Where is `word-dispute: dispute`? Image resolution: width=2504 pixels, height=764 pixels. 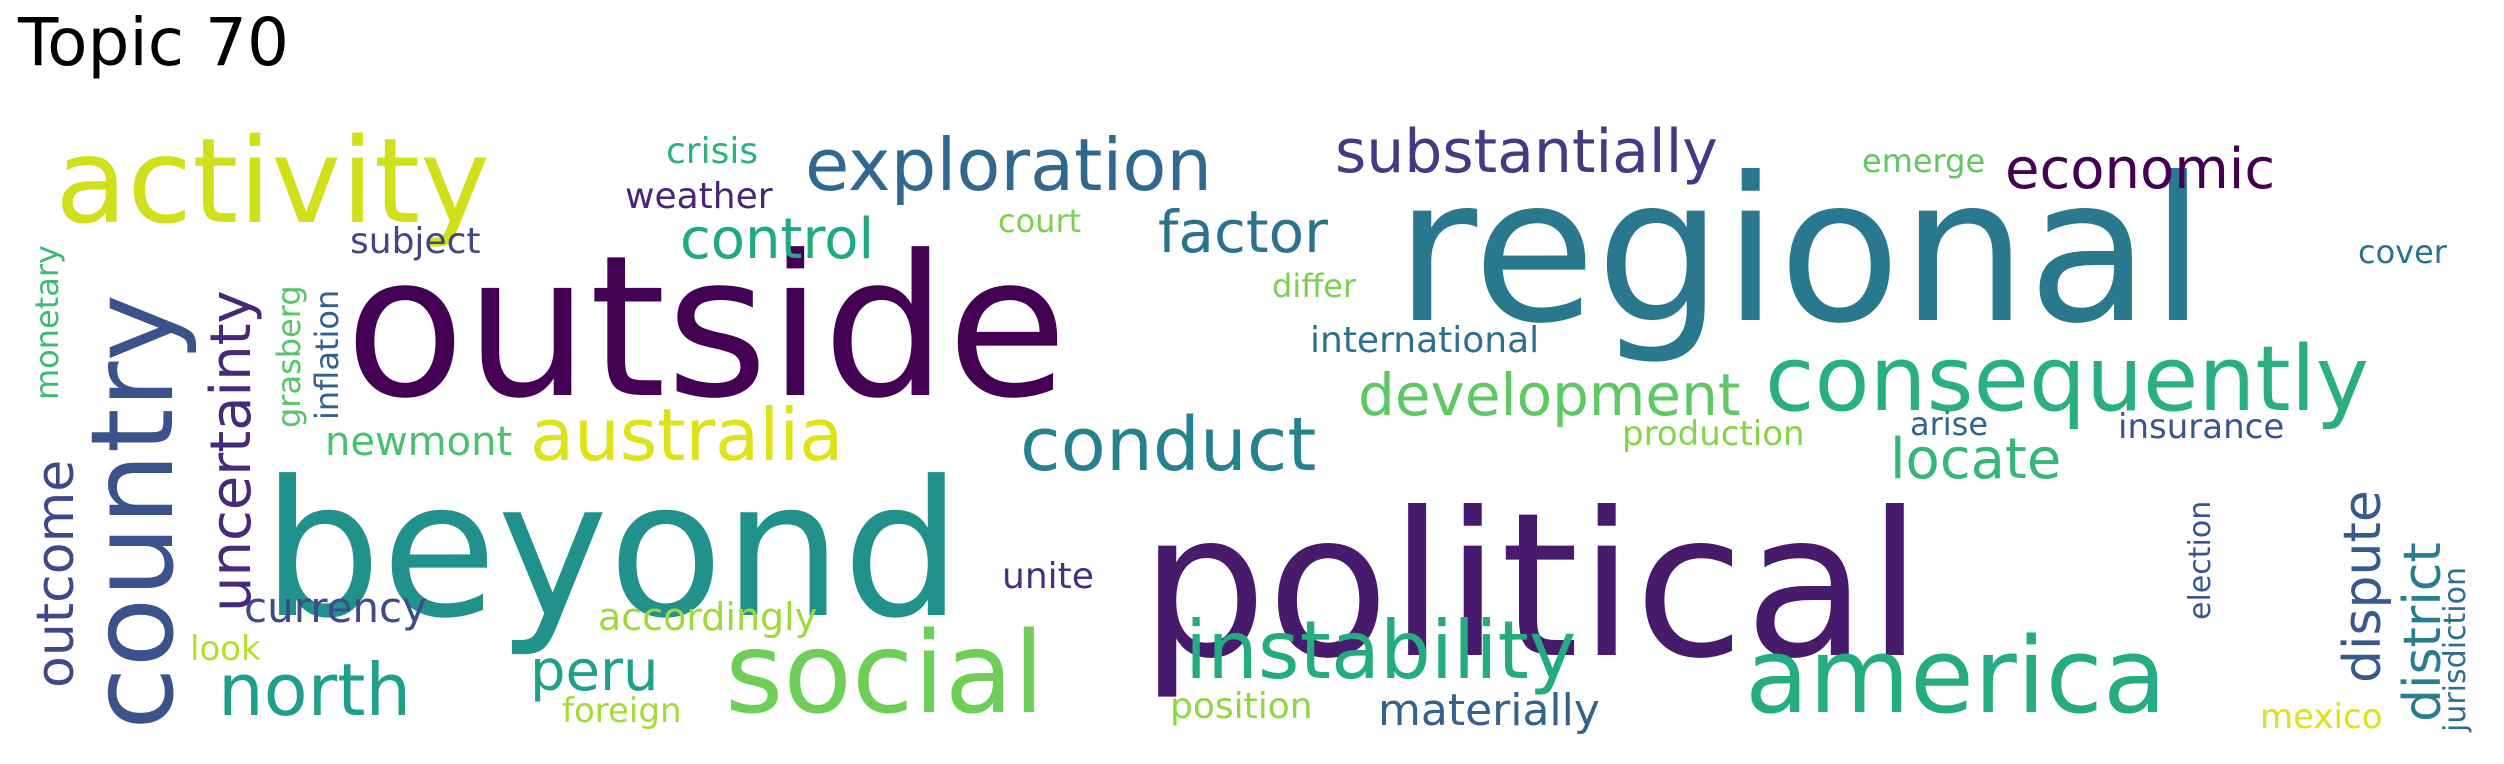
word-dispute: dispute is located at coordinates (2363, 586).